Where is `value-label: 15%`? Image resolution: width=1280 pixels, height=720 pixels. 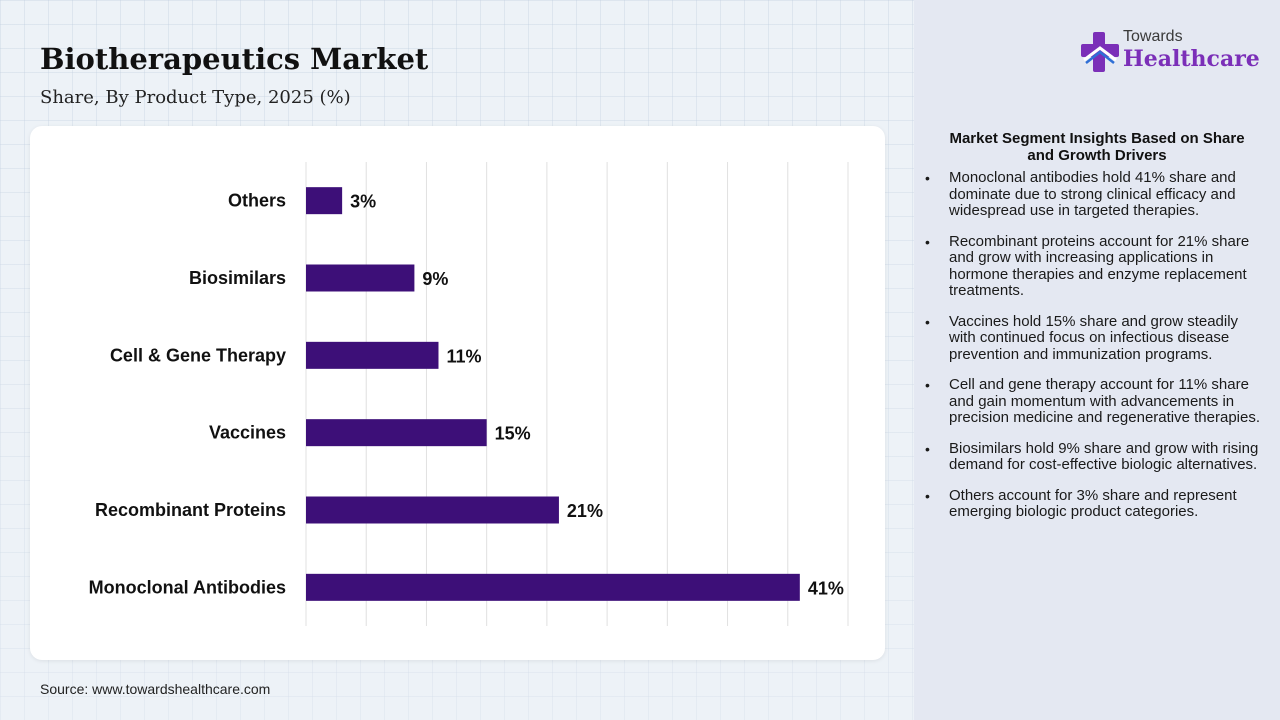 value-label: 15% is located at coordinates (513, 434).